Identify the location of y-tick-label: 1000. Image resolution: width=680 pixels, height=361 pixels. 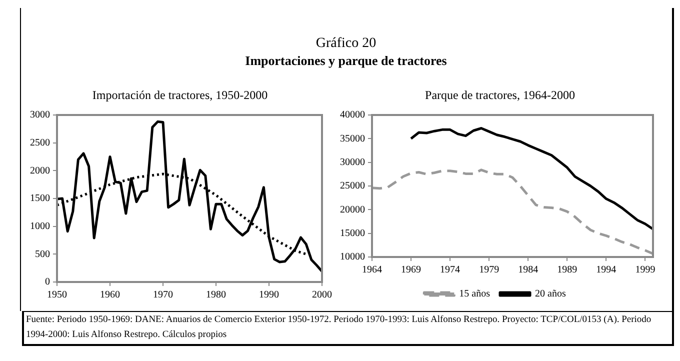
(40, 226).